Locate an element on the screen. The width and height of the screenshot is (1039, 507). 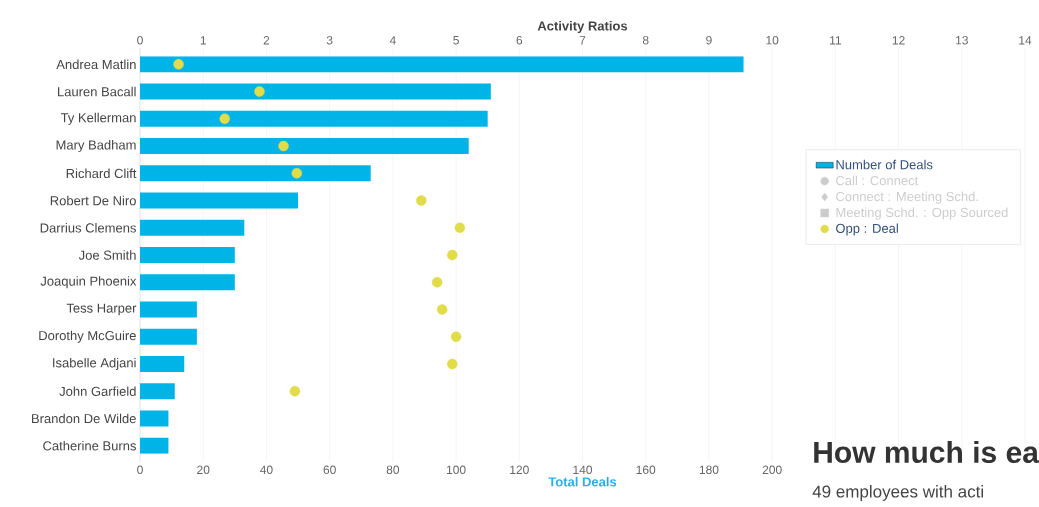
x-tick-label: 100 is located at coordinates (456, 470).